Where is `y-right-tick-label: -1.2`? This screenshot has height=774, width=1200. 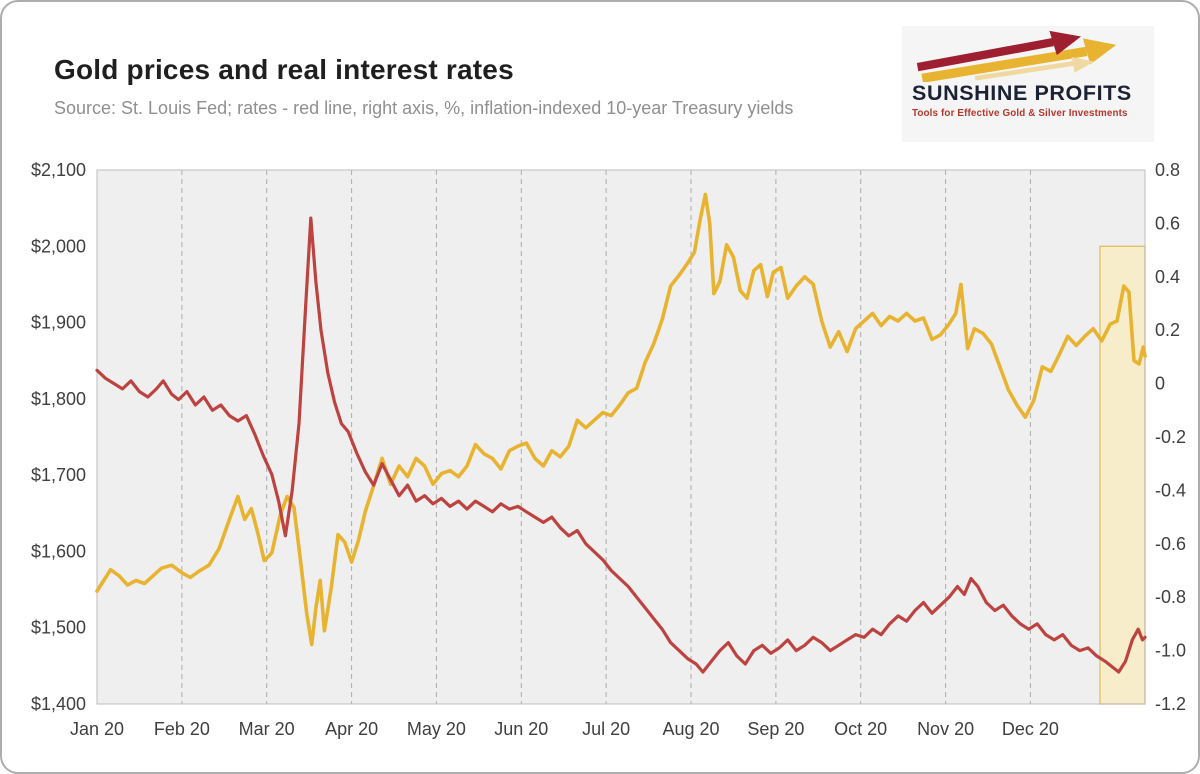
y-right-tick-label: -1.2 is located at coordinates (1170, 704).